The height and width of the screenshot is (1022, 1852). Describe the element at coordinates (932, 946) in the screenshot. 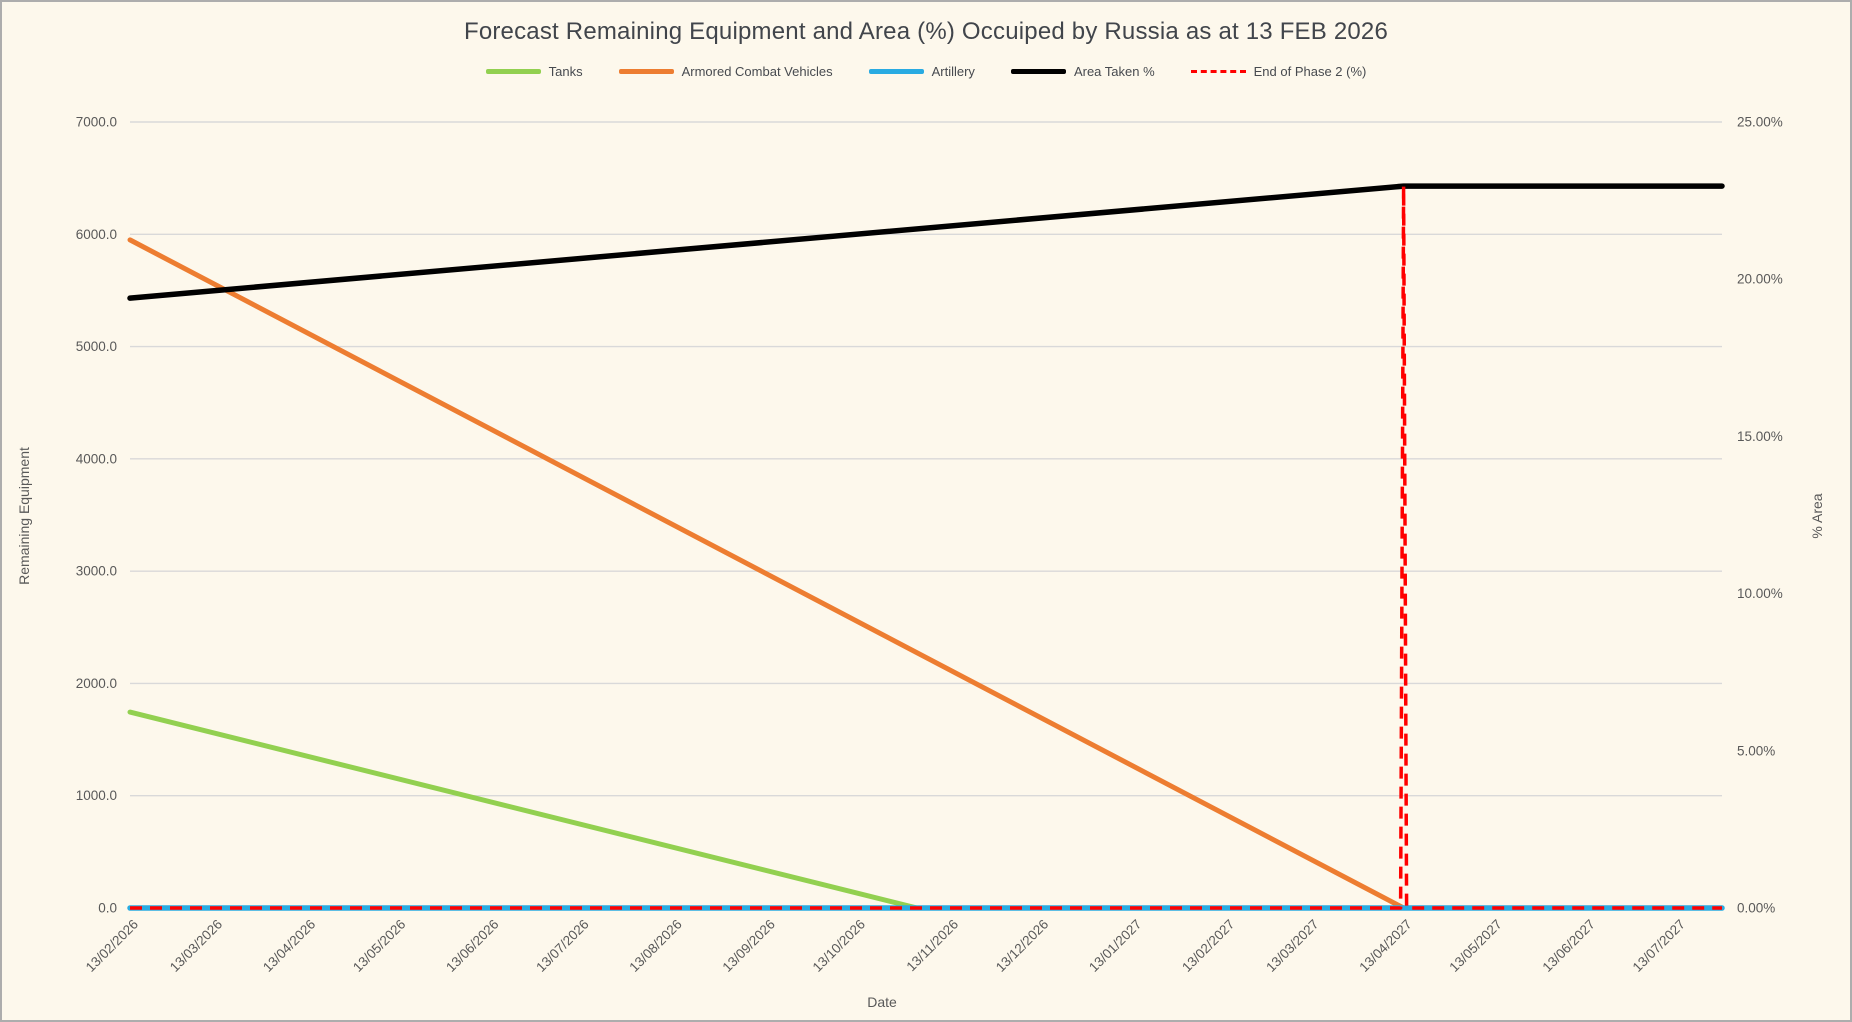

I see `x-tick-label: 13/11/2026` at that location.